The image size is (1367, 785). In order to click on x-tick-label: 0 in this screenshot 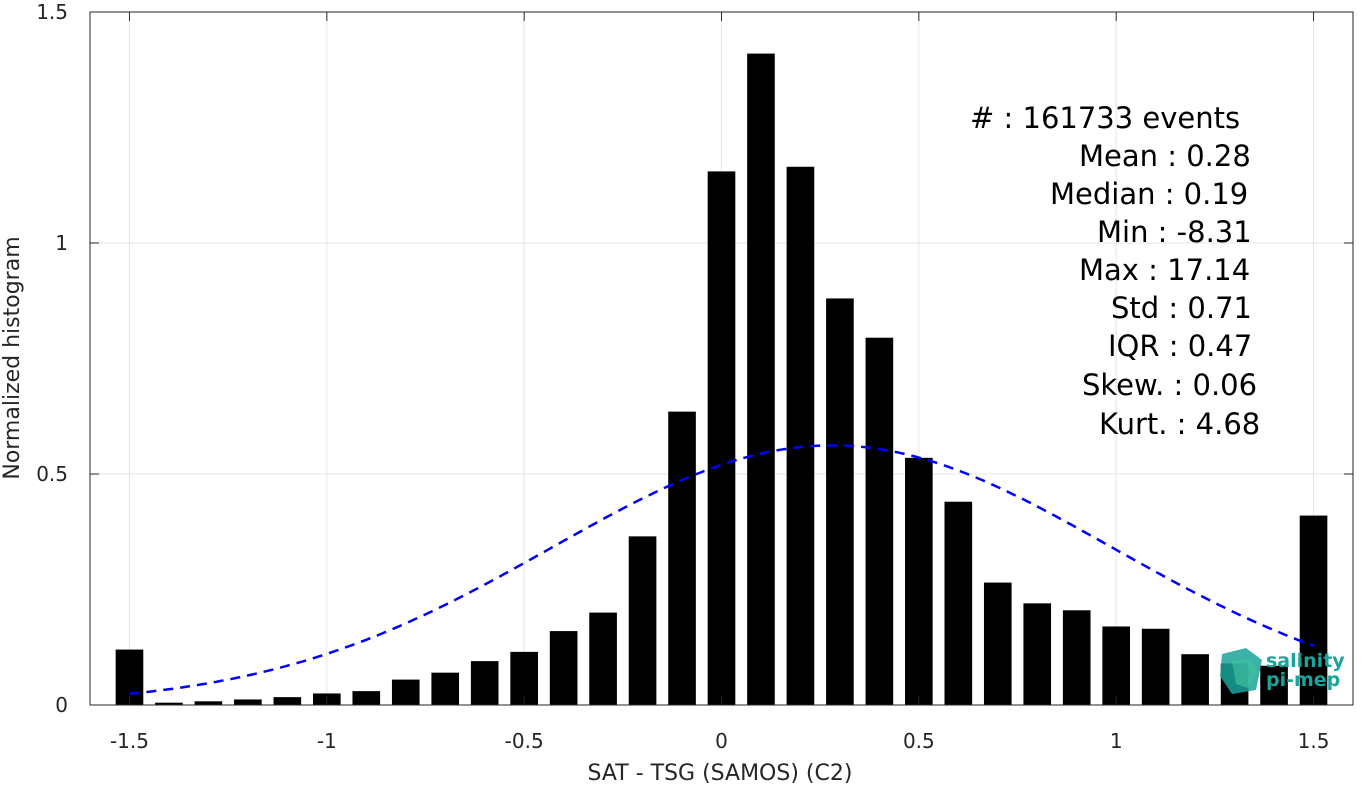, I will do `click(721, 741)`.